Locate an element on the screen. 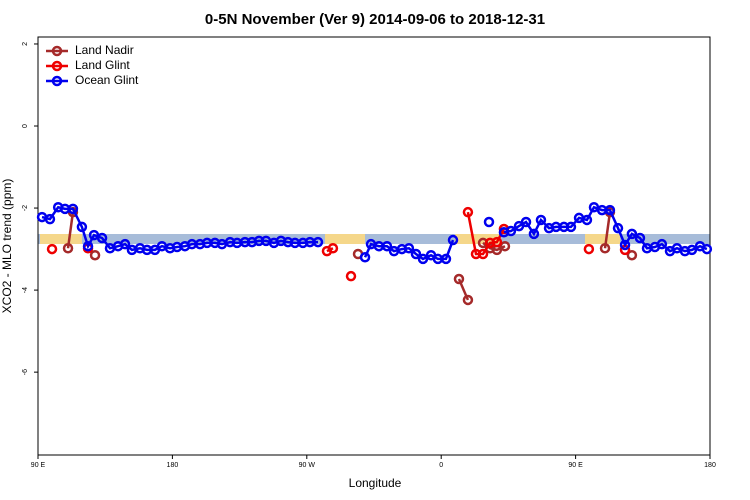  x-tick-label: 0 is located at coordinates (441, 465).